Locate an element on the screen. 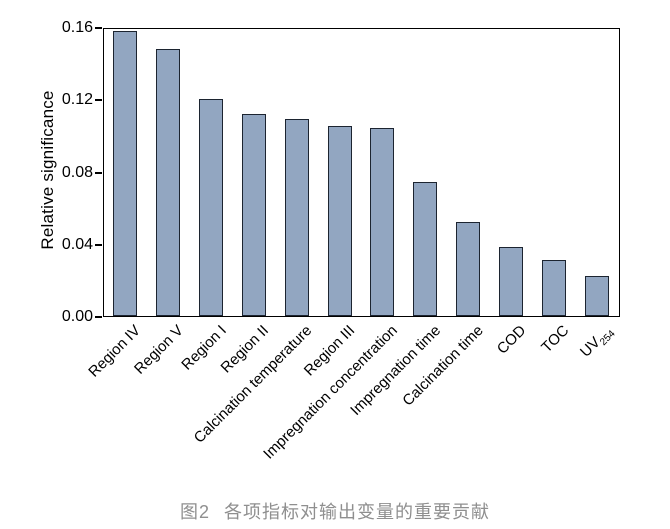 The image size is (670, 529). bar-region-i is located at coordinates (211, 207).